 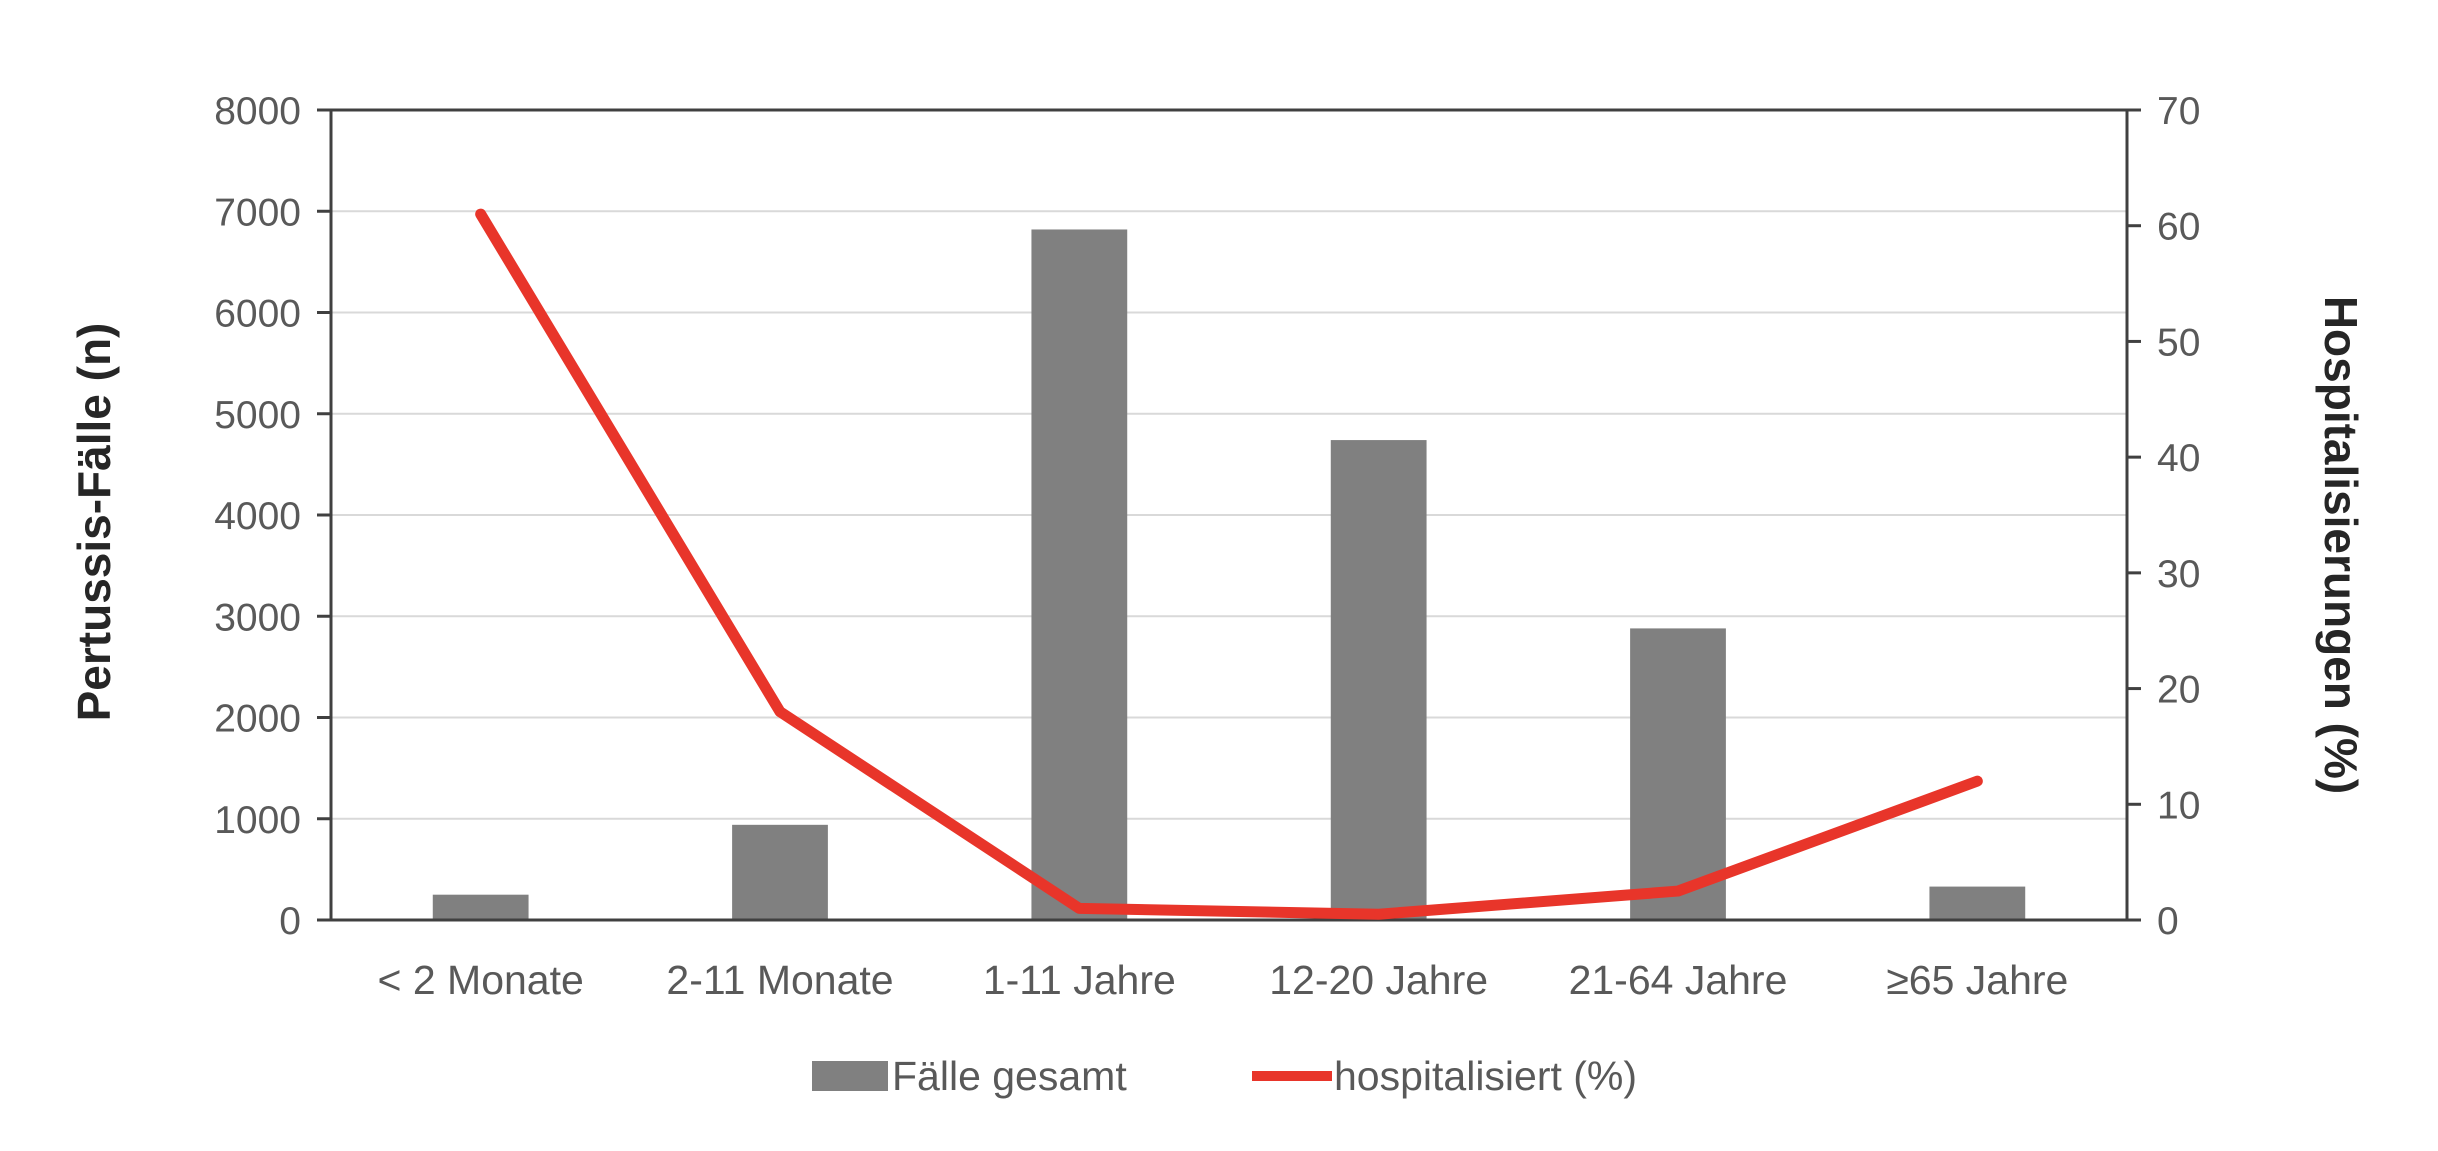 What do you see at coordinates (94, 522) in the screenshot?
I see `y-axis-title: Pertussis-Fälle (n)` at bounding box center [94, 522].